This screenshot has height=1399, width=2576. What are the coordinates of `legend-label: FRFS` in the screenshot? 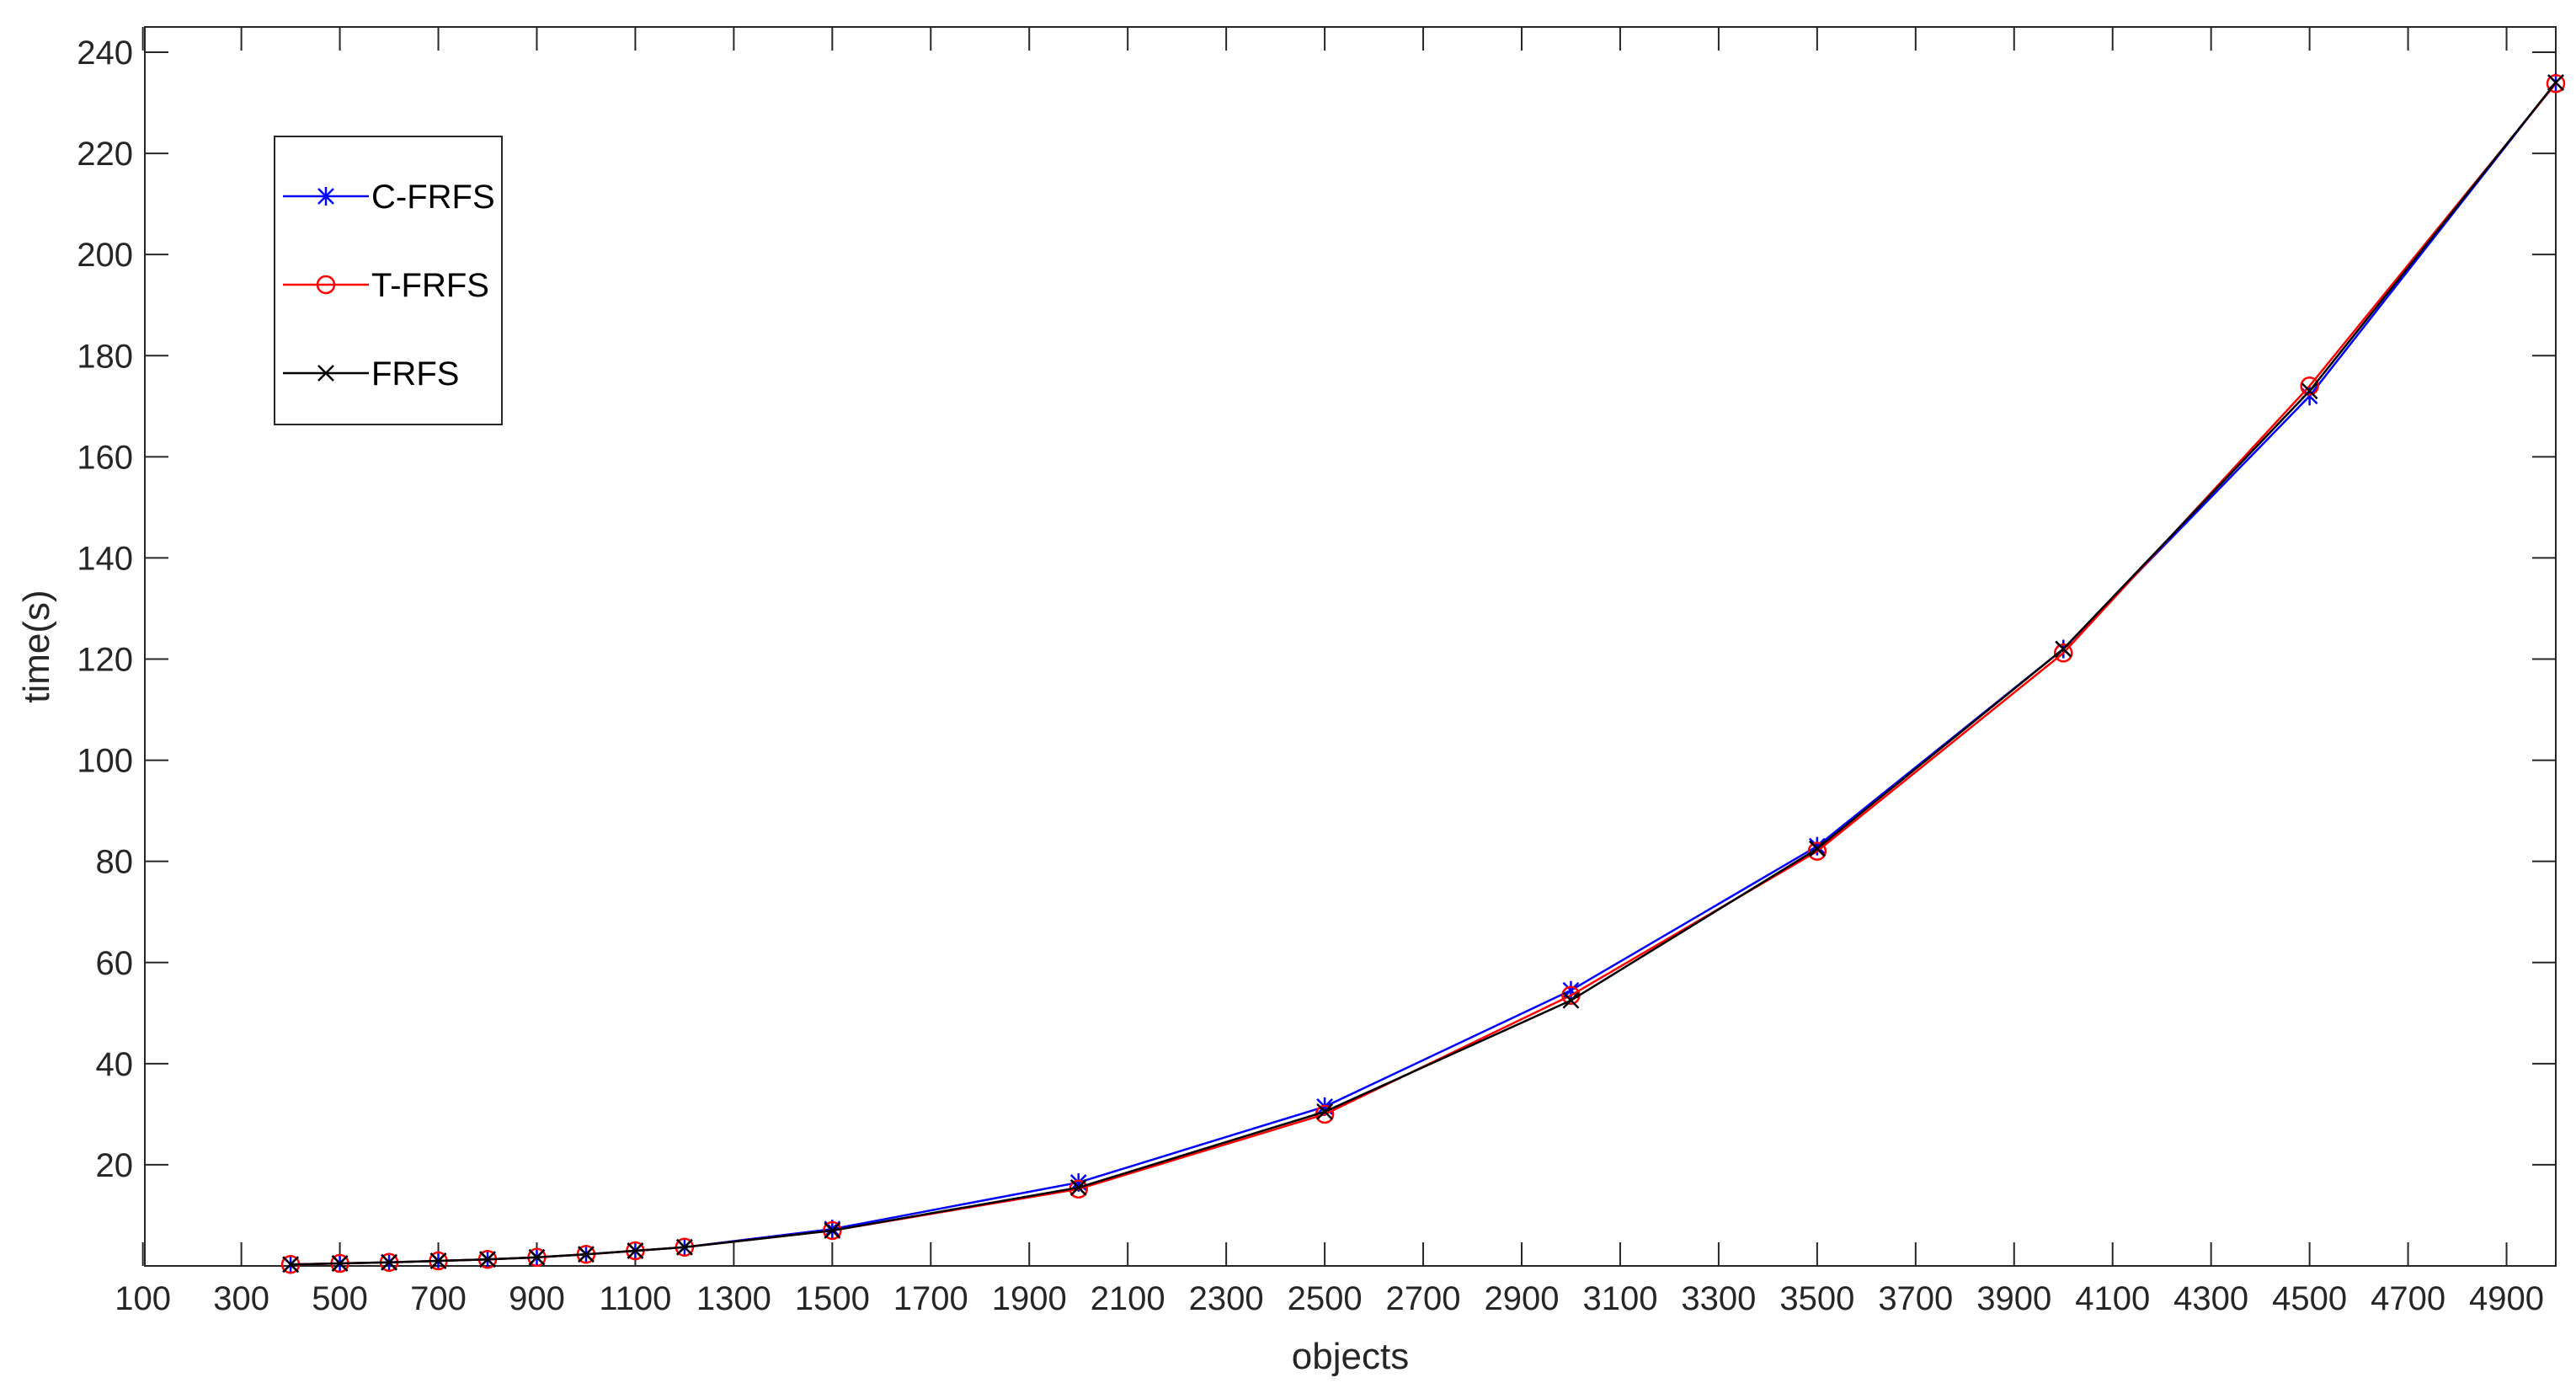 It's located at (415, 373).